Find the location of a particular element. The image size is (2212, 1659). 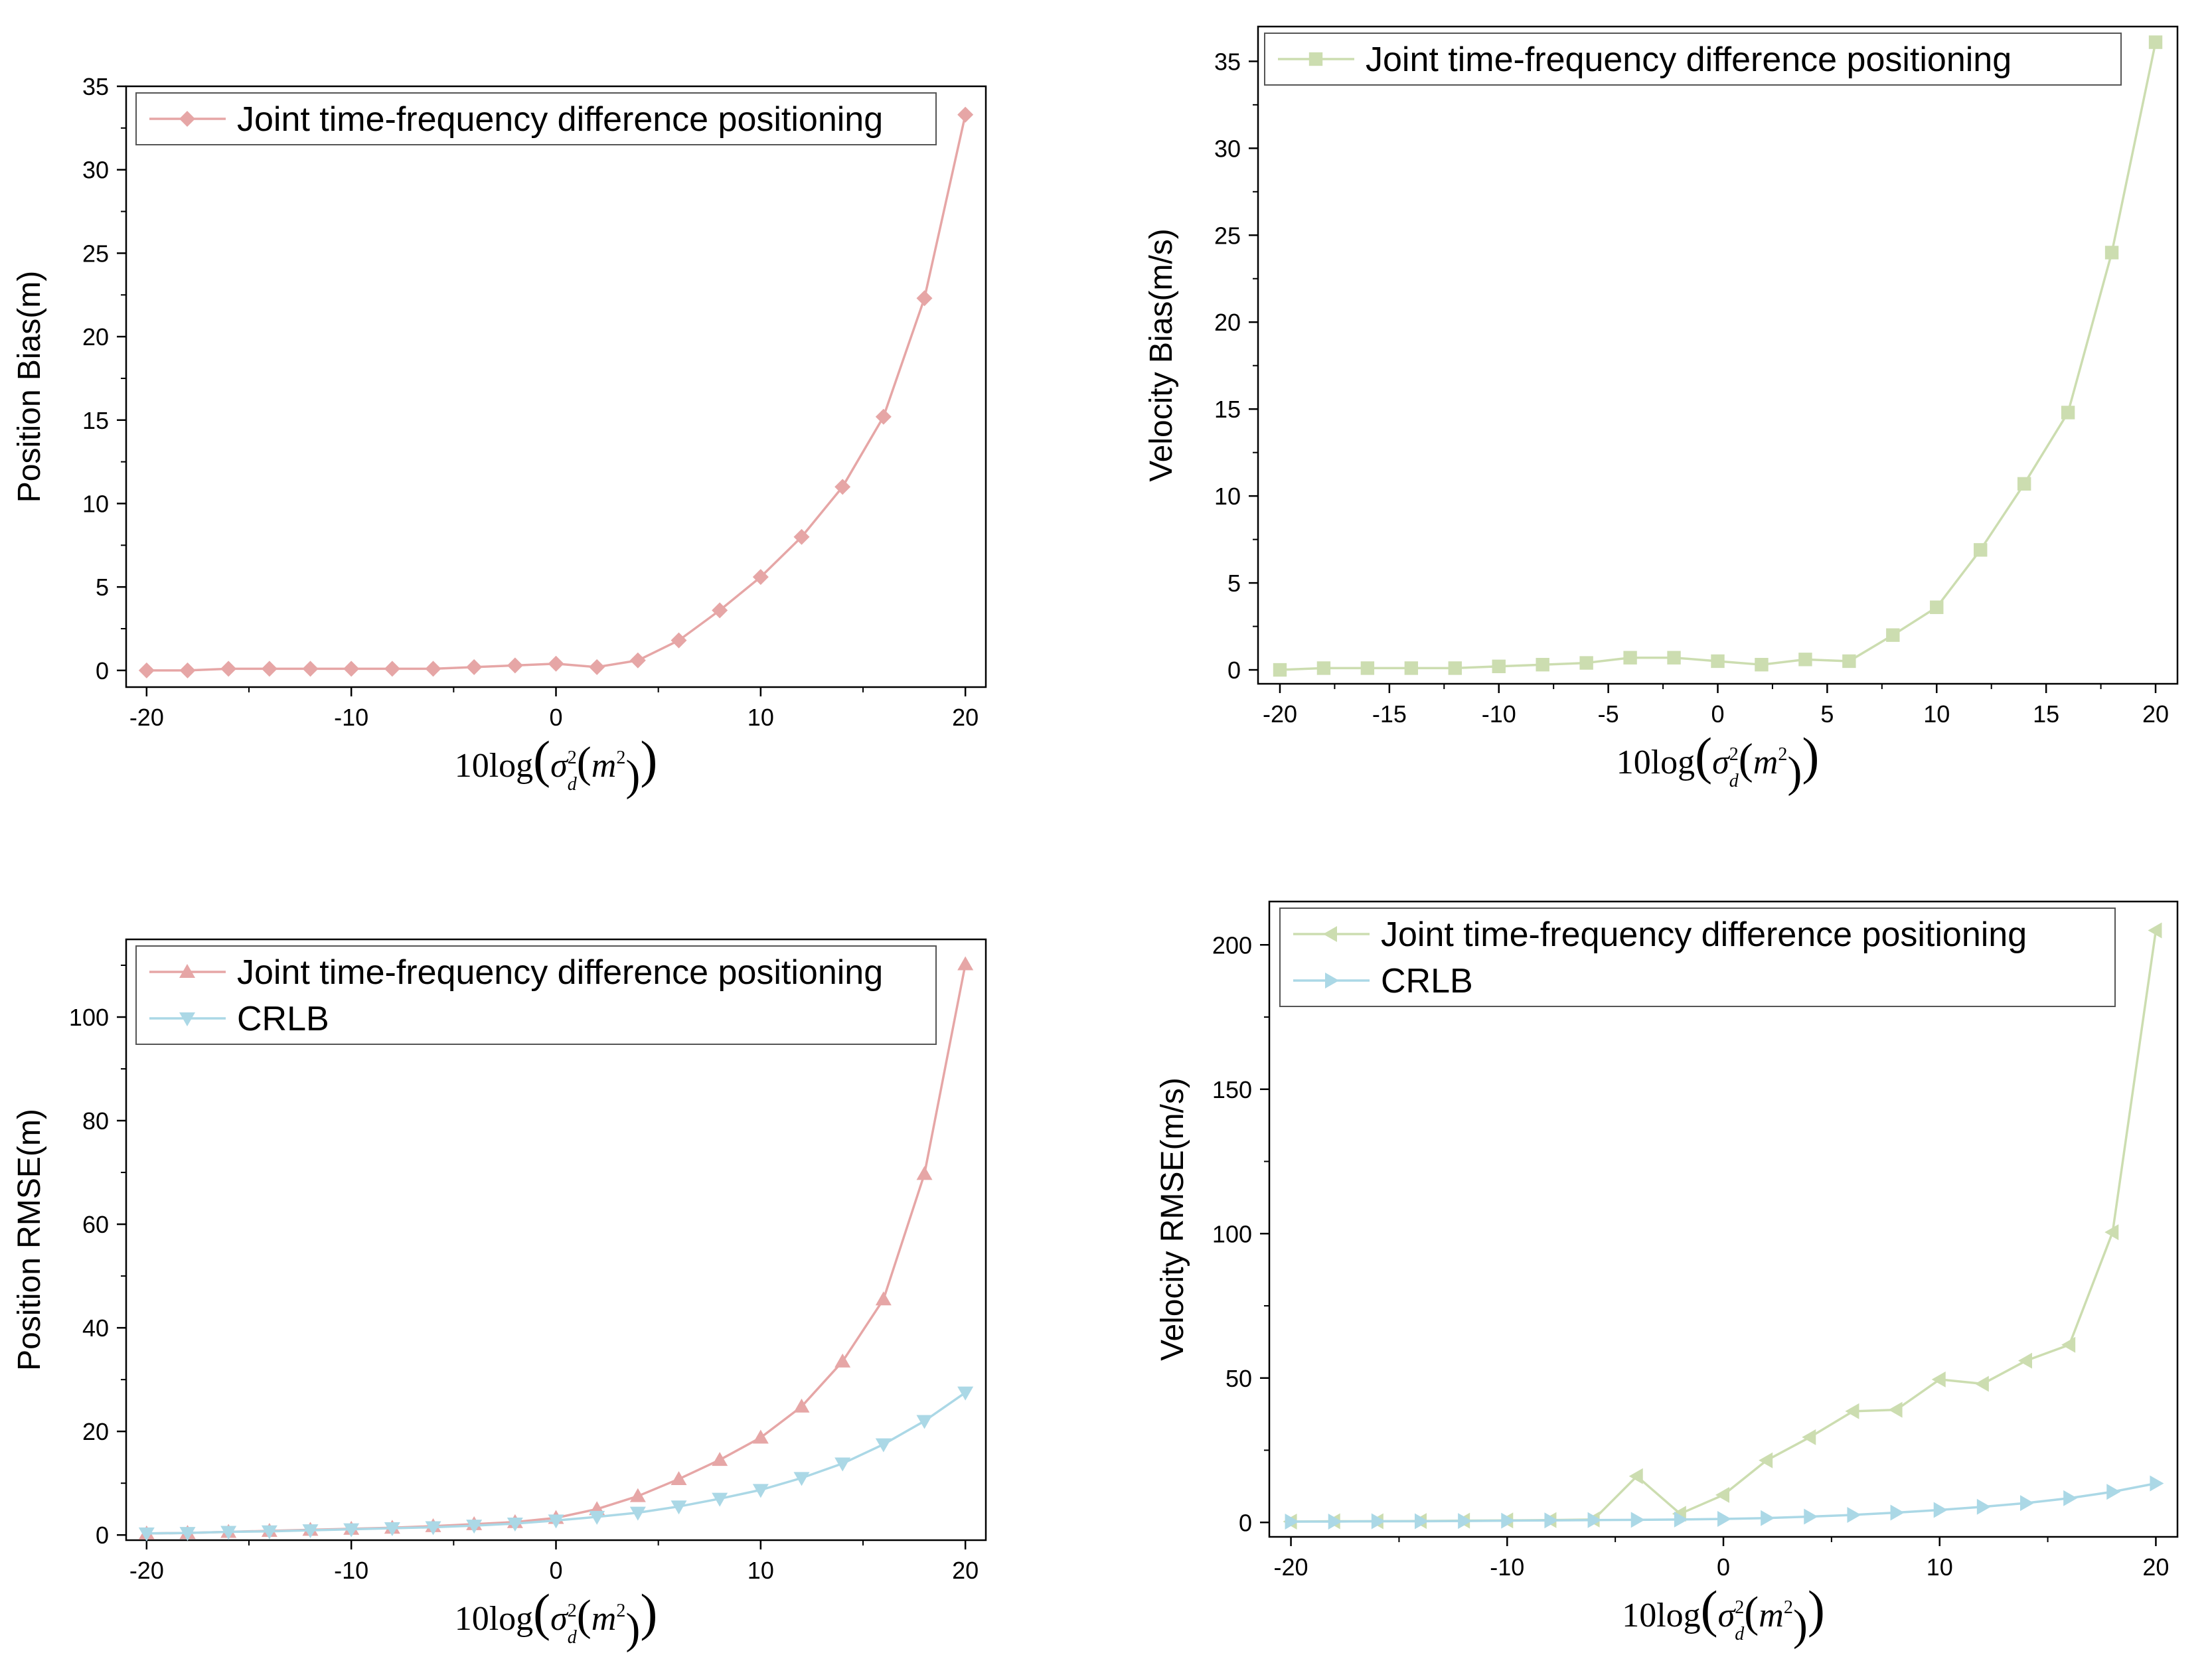

plot-frame is located at coordinates (556, 386).